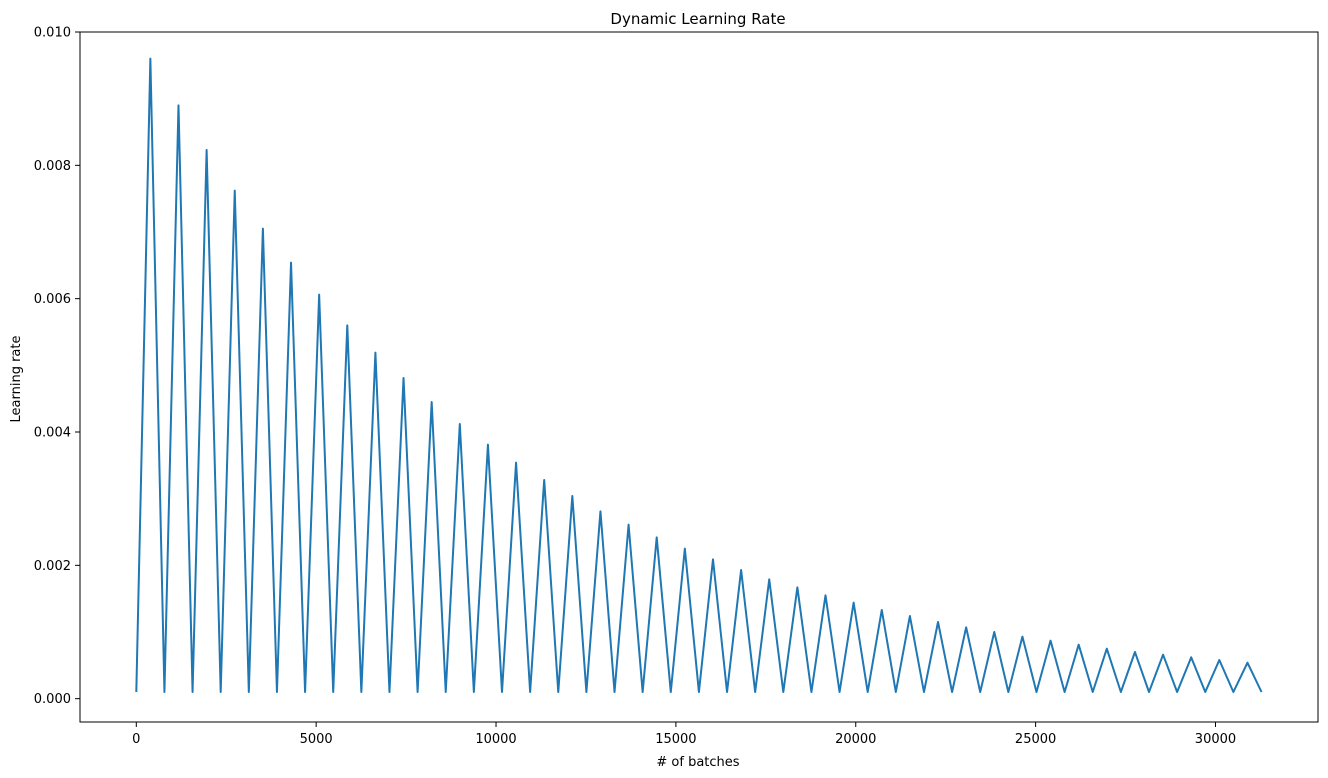  Describe the element at coordinates (1215, 739) in the screenshot. I see `x-tick-label: 30000` at that location.